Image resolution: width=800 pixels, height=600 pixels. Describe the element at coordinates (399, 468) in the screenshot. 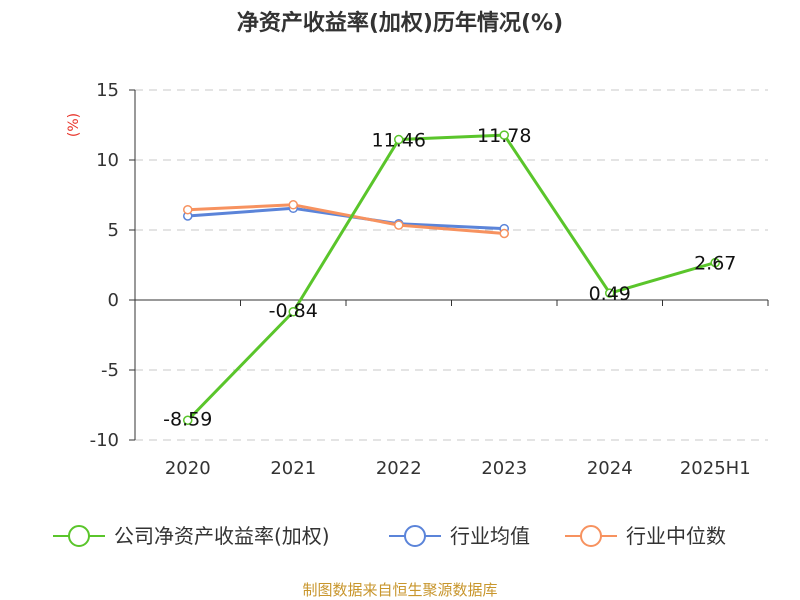

I see `x-tick-label: 2022` at that location.